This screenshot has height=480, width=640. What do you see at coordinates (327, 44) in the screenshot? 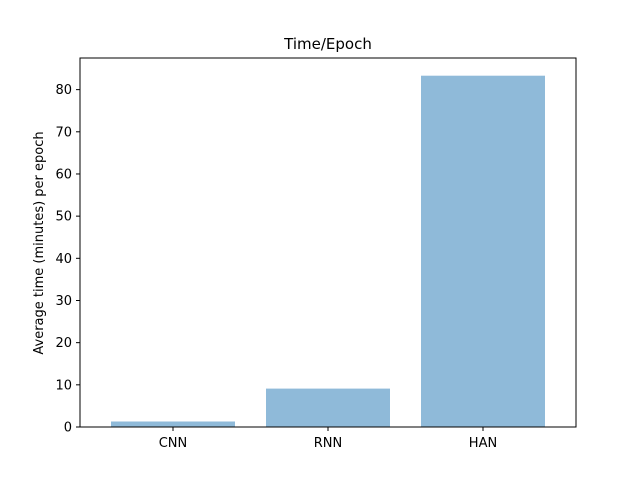
I see `chart-title: Time/Epoch` at bounding box center [327, 44].